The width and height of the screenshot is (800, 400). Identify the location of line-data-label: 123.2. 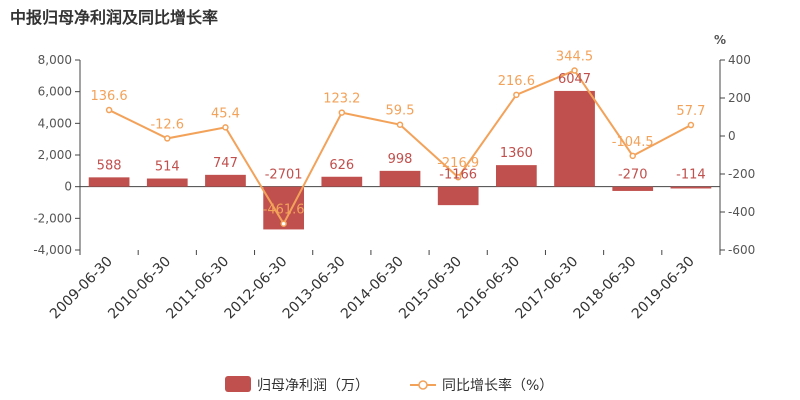
(341, 99).